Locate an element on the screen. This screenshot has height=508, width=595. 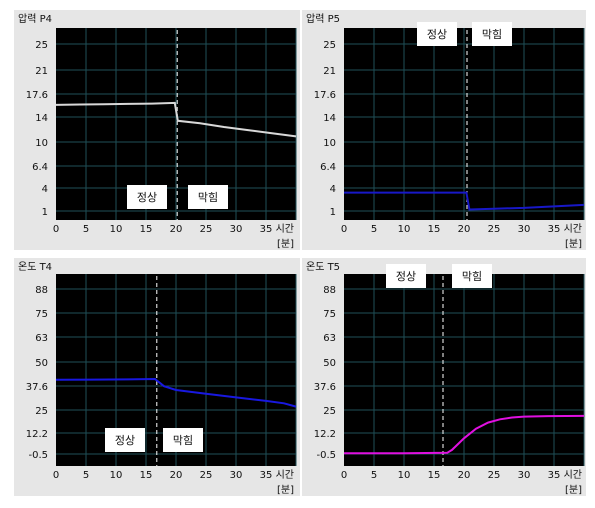
annotation-normal-p5: 정상 is located at coordinates (437, 34).